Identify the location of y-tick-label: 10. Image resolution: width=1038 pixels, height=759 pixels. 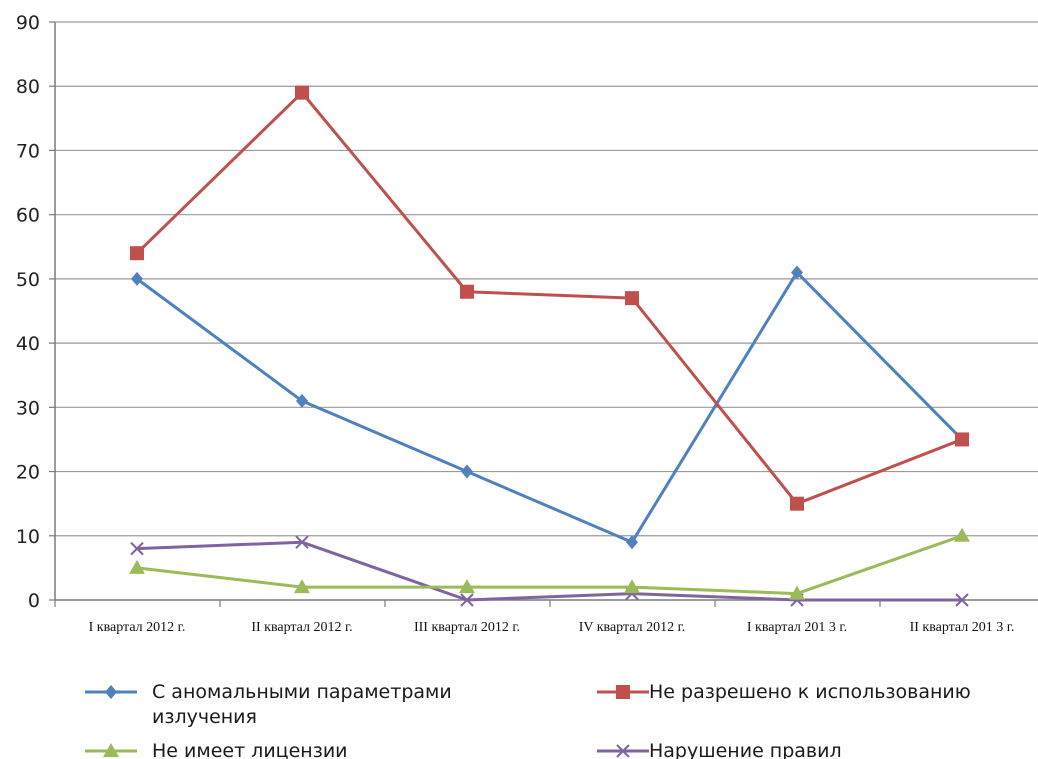
(28, 537).